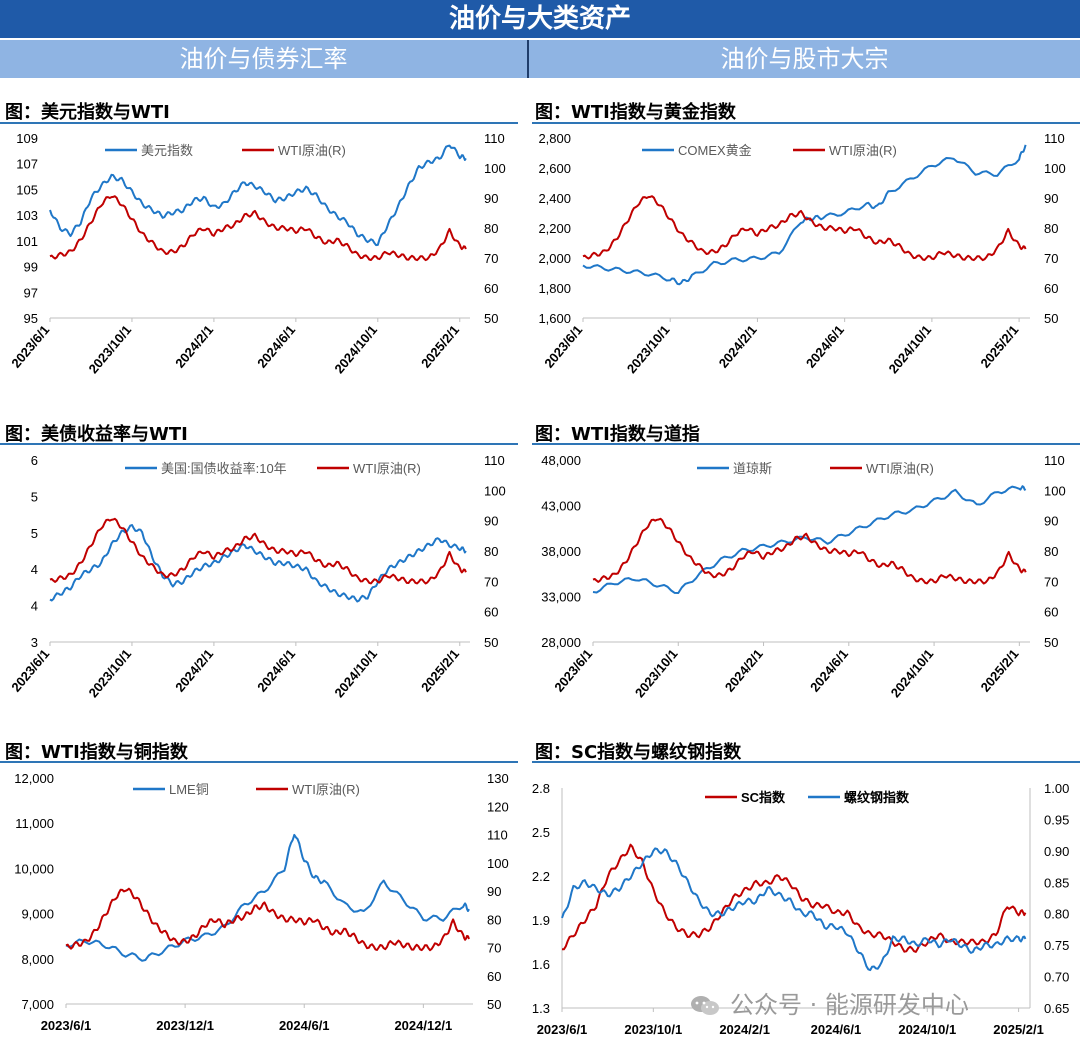 Image resolution: width=1080 pixels, height=1045 pixels. Describe the element at coordinates (635, 112) in the screenshot. I see `panel-title-wti-gold: 图：WTI指数与黄金指数` at that location.